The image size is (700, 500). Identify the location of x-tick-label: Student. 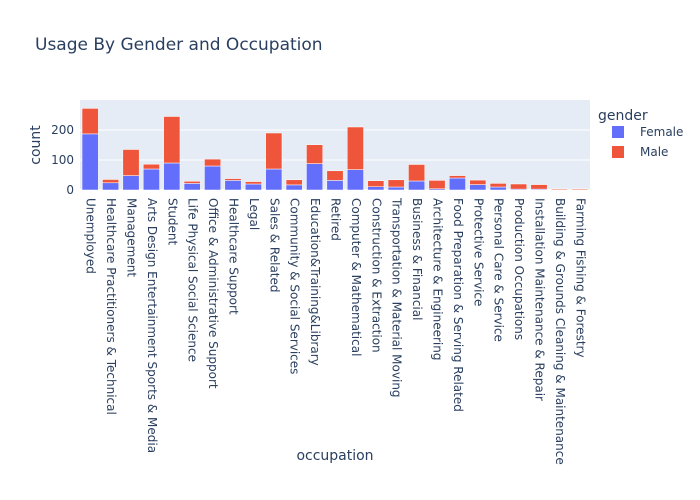
(172, 222).